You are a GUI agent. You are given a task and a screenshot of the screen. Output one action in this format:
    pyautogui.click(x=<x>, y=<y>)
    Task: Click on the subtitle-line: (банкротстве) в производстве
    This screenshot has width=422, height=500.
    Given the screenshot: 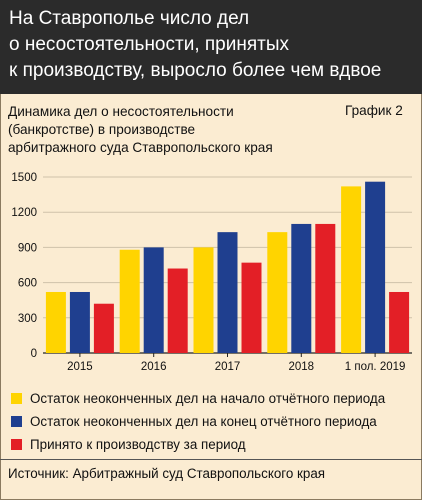 What is the action you would take?
    pyautogui.click(x=102, y=129)
    